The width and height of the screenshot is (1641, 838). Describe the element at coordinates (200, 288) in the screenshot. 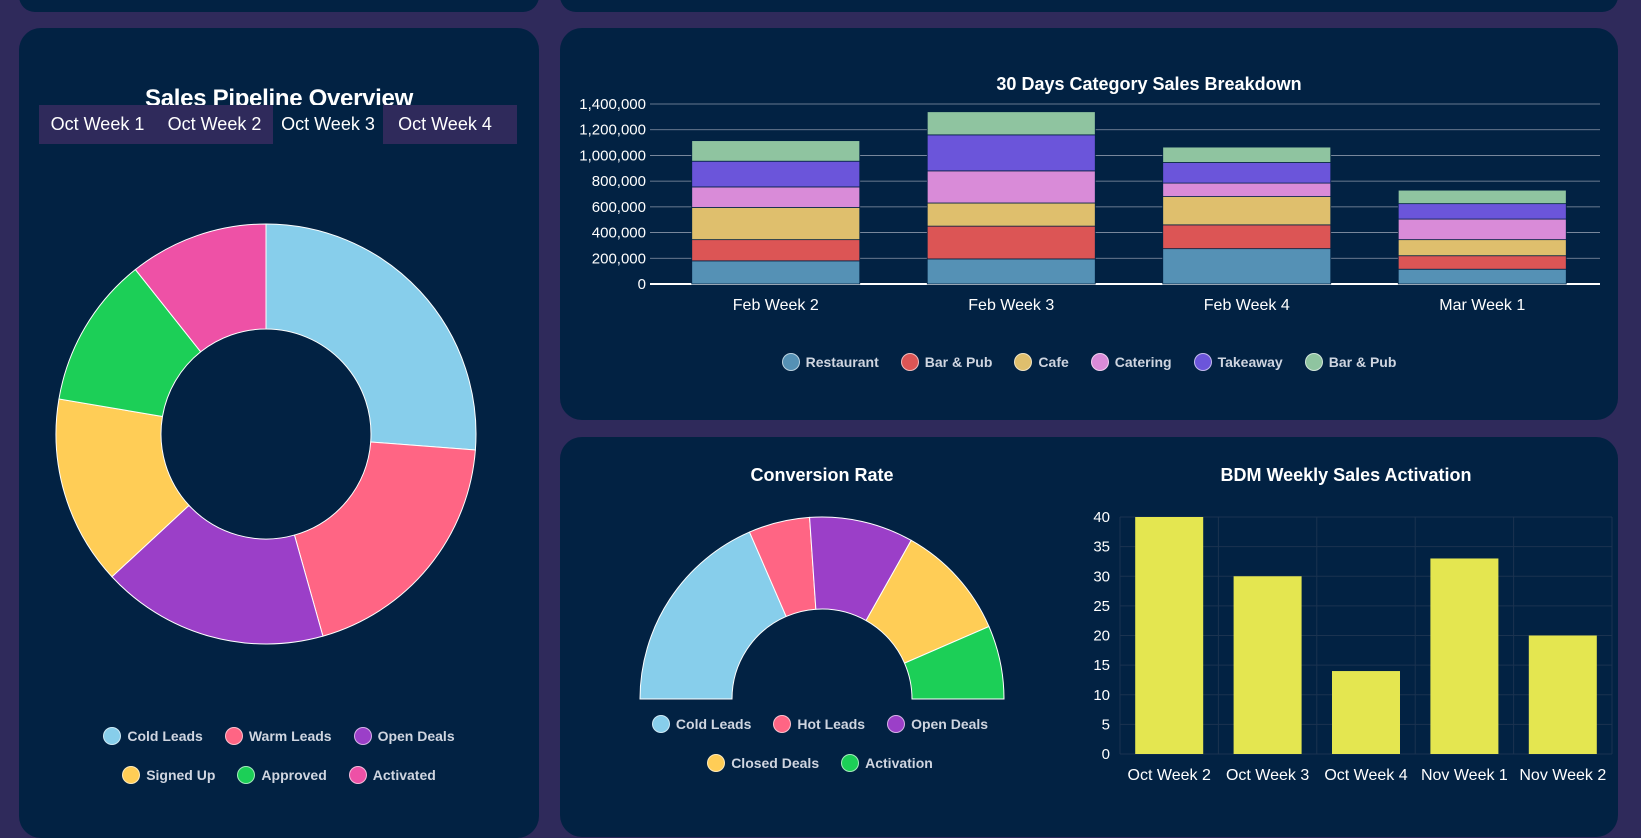

I see `pipeline-slice-activated` at that location.